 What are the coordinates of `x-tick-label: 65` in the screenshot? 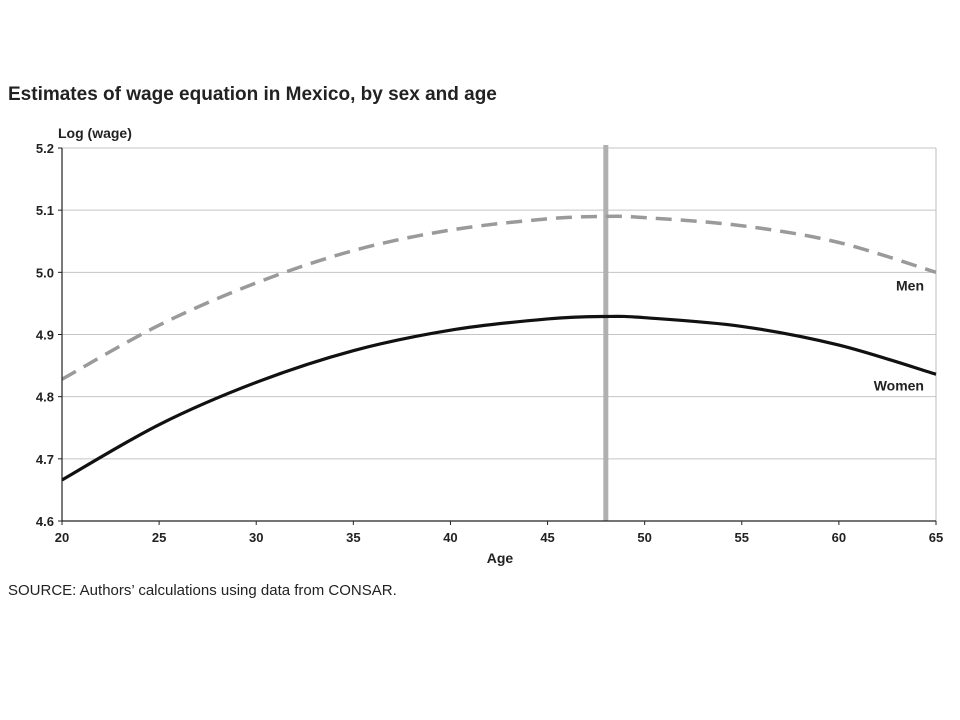 It's located at (936, 537).